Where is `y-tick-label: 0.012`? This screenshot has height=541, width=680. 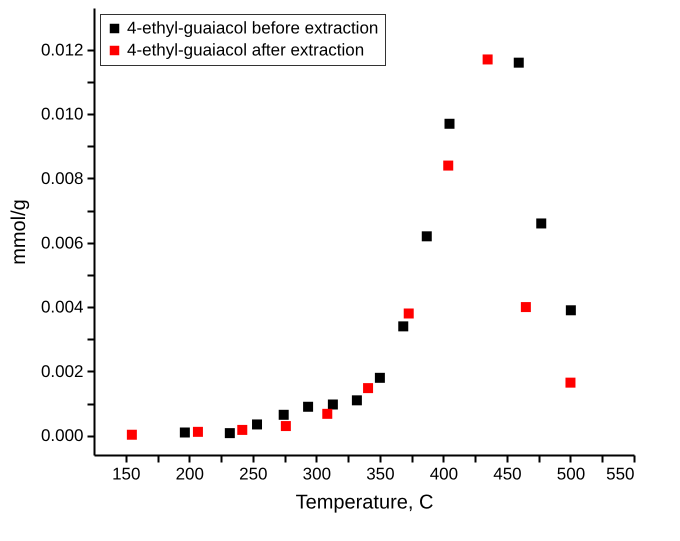
y-tick-label: 0.012 is located at coordinates (62, 50).